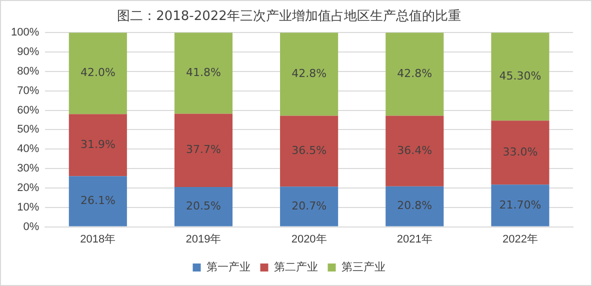  Describe the element at coordinates (309, 239) in the screenshot. I see `x-tick-label: 2020年` at that location.